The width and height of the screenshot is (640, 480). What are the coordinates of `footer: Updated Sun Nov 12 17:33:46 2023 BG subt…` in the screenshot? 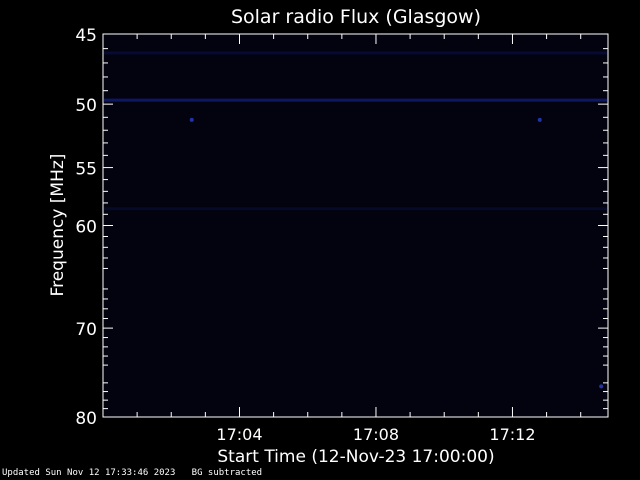 It's located at (132, 473).